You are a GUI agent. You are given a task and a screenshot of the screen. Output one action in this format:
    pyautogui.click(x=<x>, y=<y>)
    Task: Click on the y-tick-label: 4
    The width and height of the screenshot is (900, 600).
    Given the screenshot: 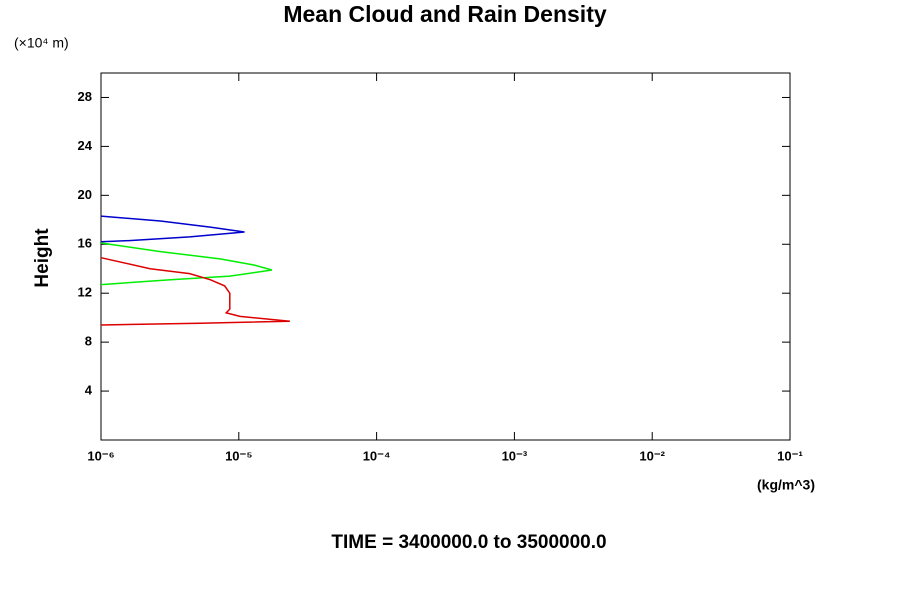 What is the action you would take?
    pyautogui.click(x=89, y=390)
    